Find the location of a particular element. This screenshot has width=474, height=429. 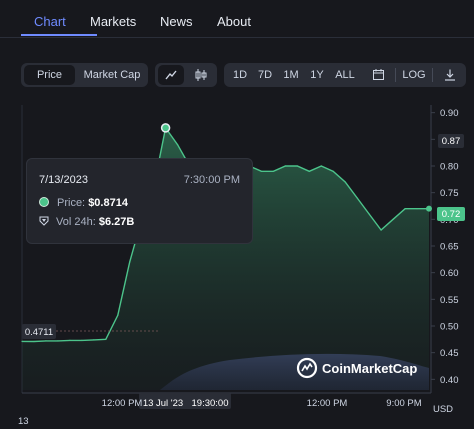

tooltip-price-label: Price: is located at coordinates (71, 203).